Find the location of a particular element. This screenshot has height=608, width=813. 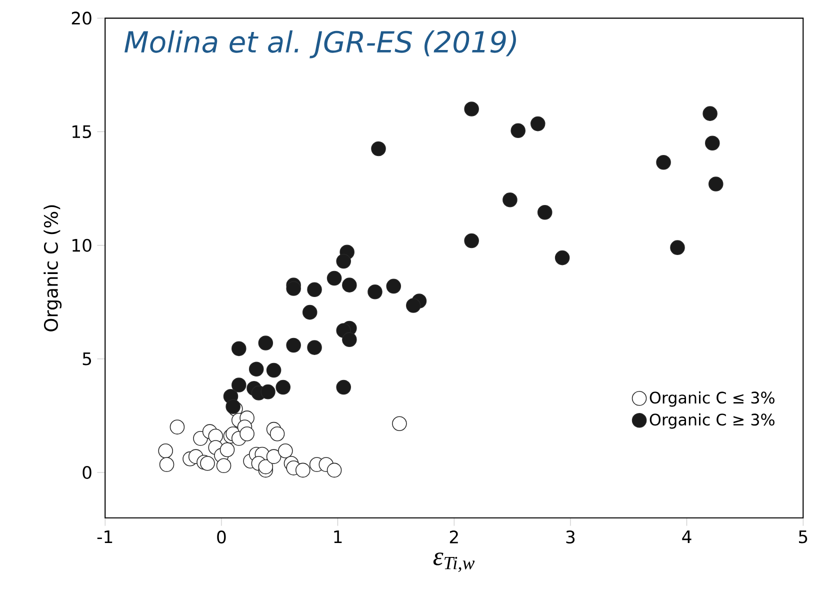

x-tick-label: 2 is located at coordinates (454, 537).